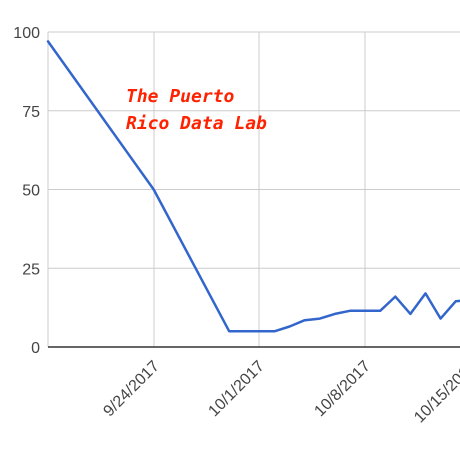  I want to click on x-tick-label: 10/8/2017, so click(342, 389).